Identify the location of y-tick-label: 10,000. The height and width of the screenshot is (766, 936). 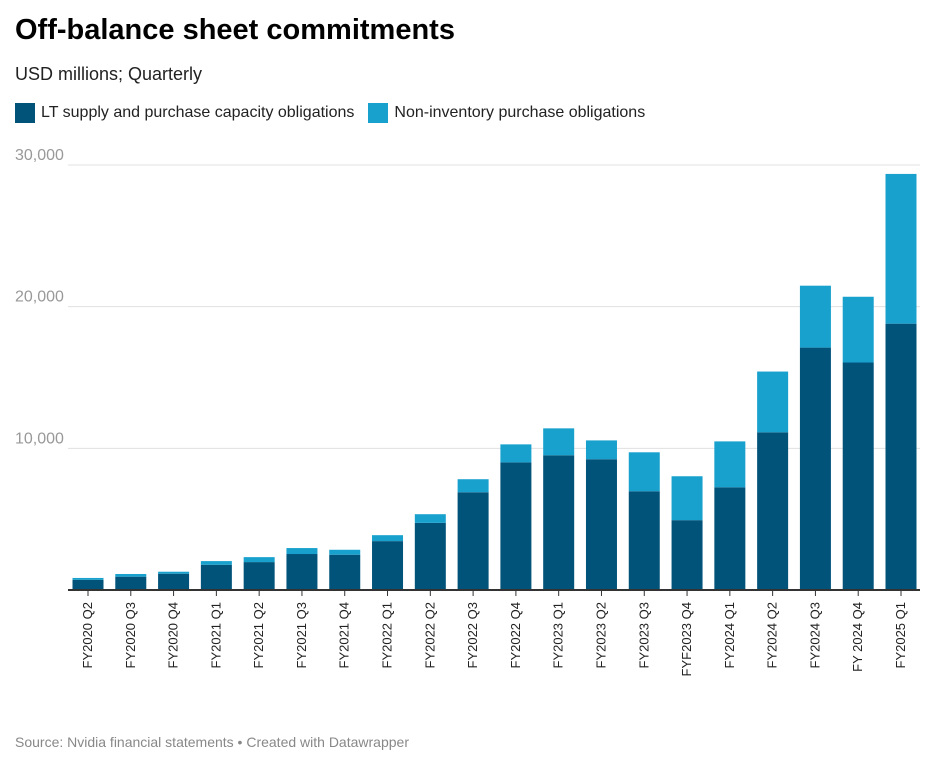
(39, 438).